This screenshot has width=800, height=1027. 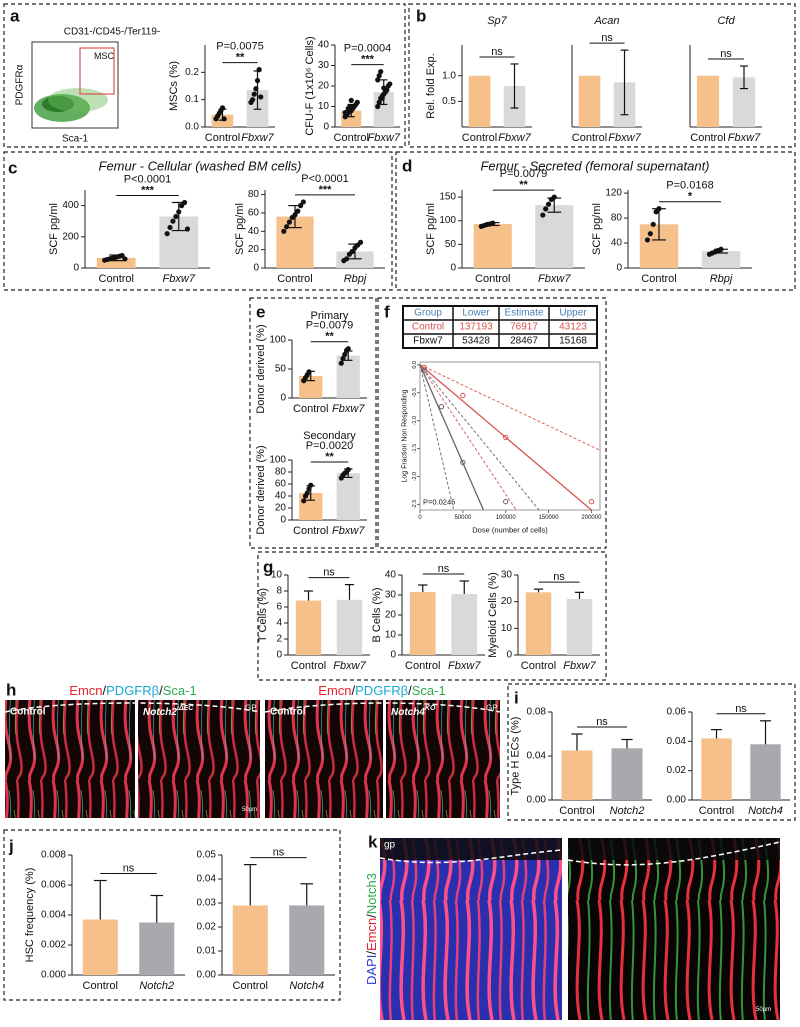 I want to click on flow-cloud, so click(x=78, y=100).